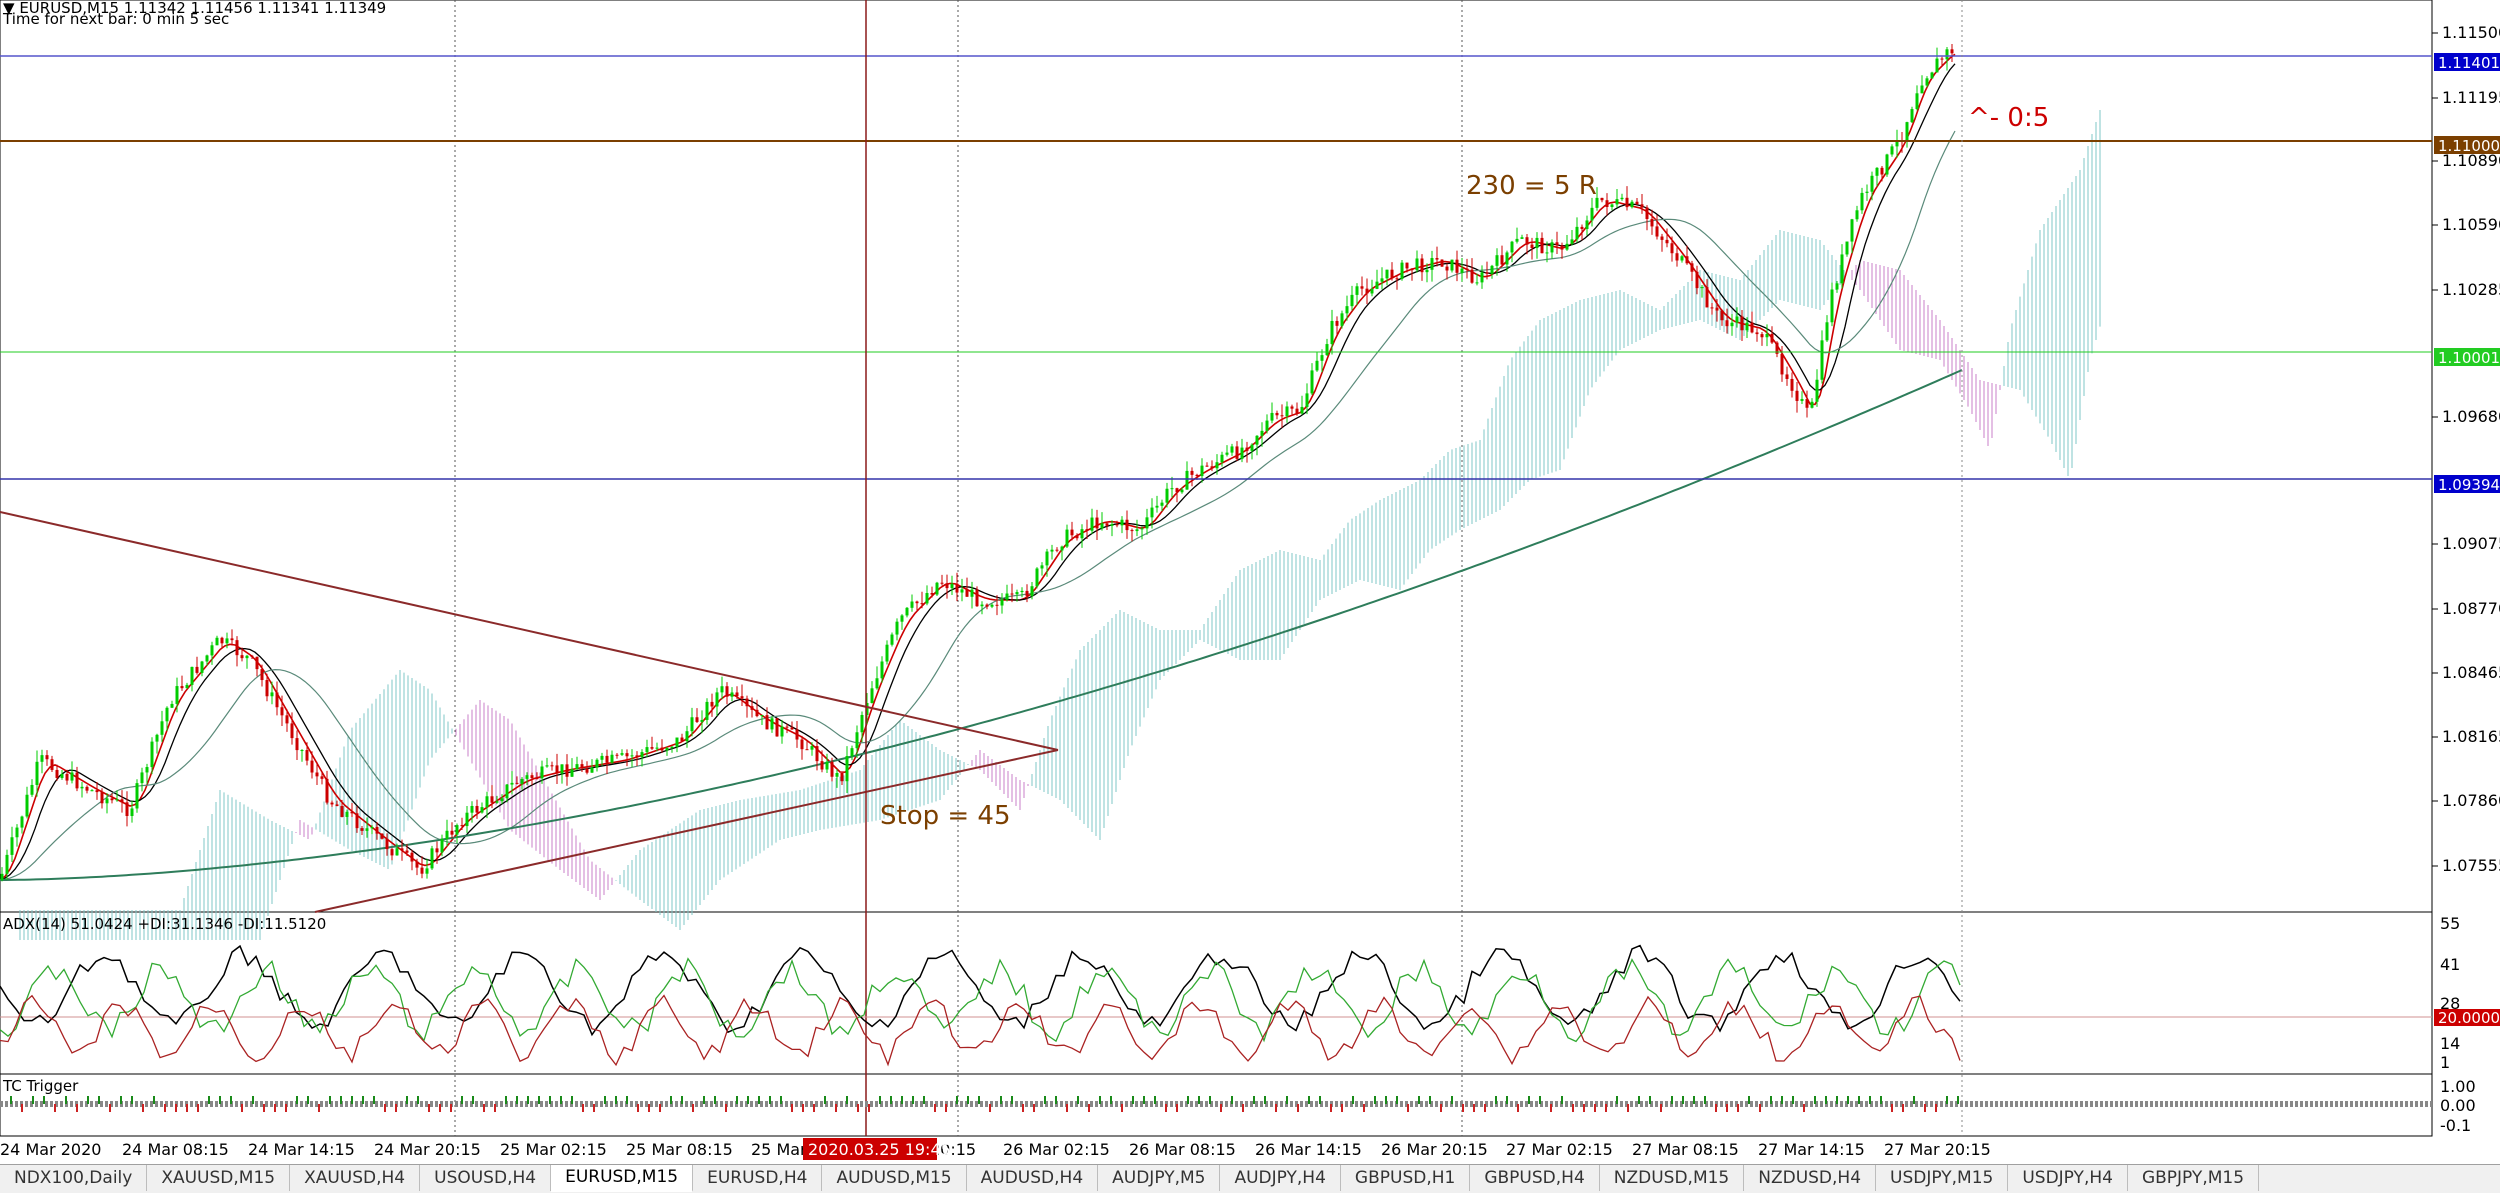  I want to click on chart-tab: XAUUSD,H4, so click(355, 1178).